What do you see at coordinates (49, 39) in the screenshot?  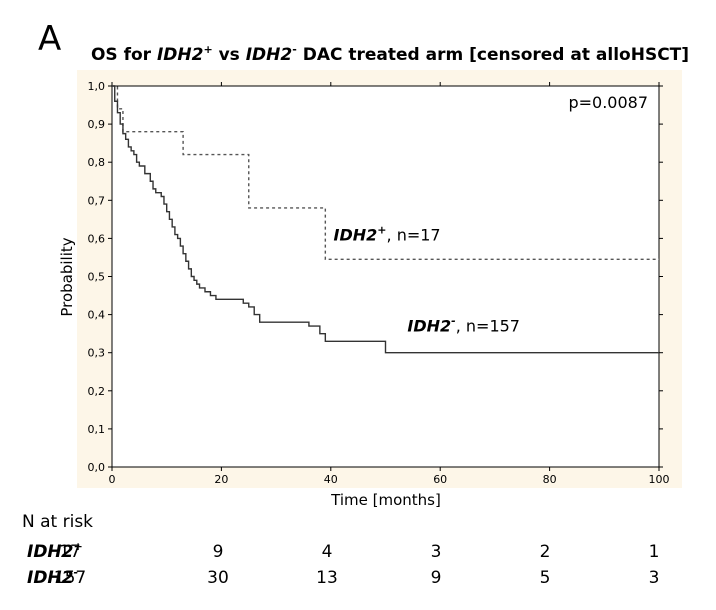 I see `panel-letter: A` at bounding box center [49, 39].